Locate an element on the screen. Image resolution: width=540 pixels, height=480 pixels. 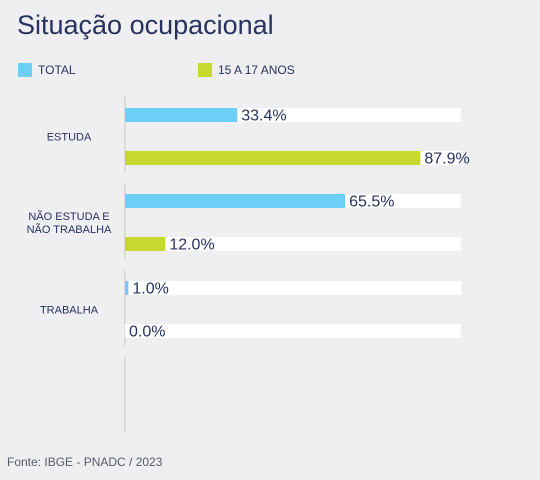
source-note: Fonte: IBGE - PNADC / 2023 is located at coordinates (85, 462).